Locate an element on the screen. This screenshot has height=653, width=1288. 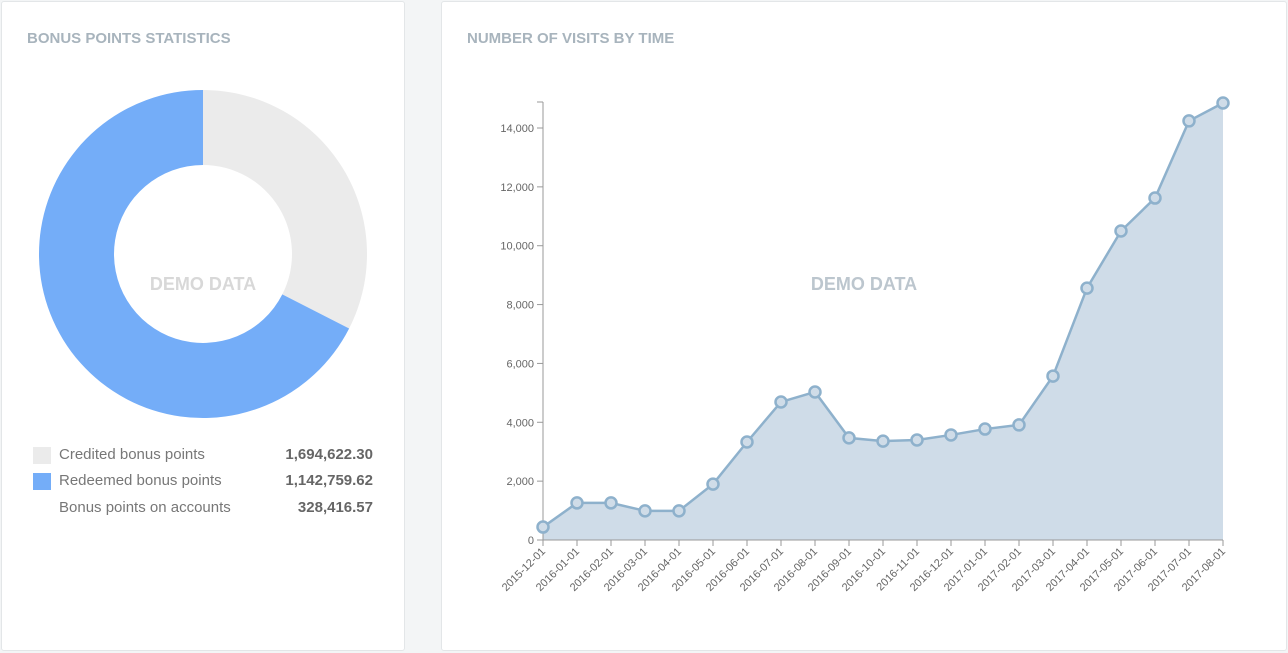
y-tick-label: 10,000 is located at coordinates (517, 247).